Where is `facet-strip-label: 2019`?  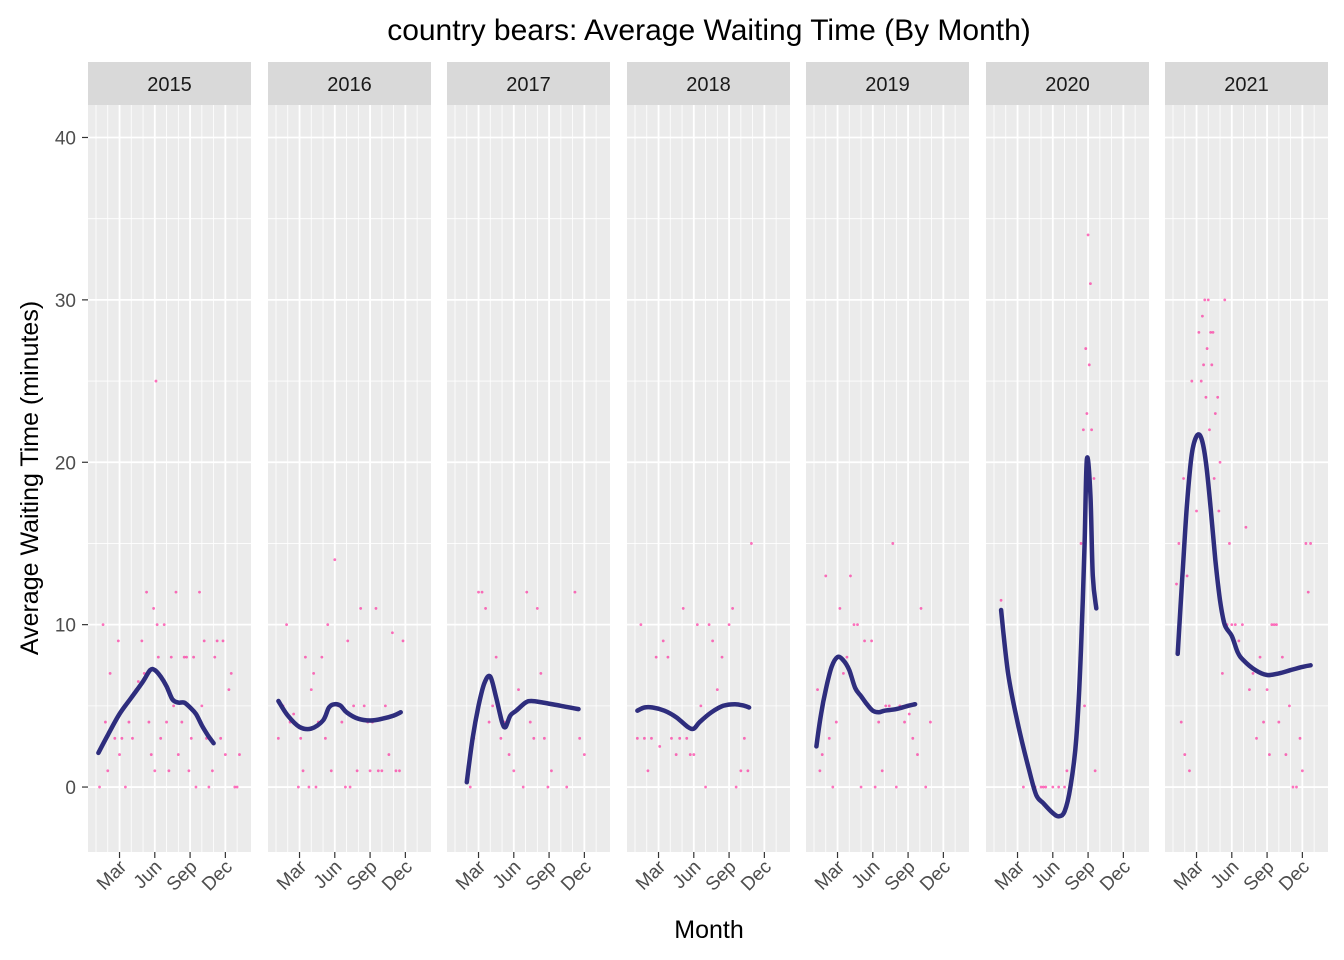 facet-strip-label: 2019 is located at coordinates (887, 85).